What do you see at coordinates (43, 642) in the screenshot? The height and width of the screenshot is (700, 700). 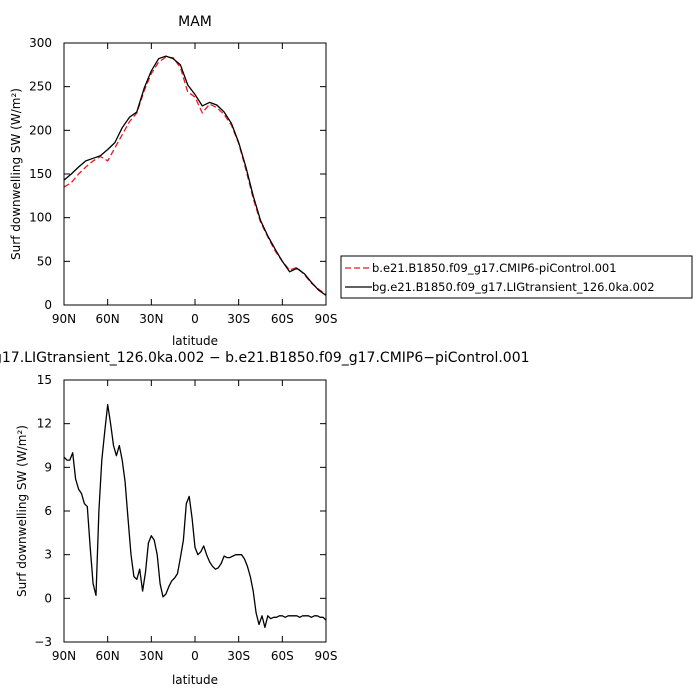 I see `bottom-ytick-label-0: −3` at bounding box center [43, 642].